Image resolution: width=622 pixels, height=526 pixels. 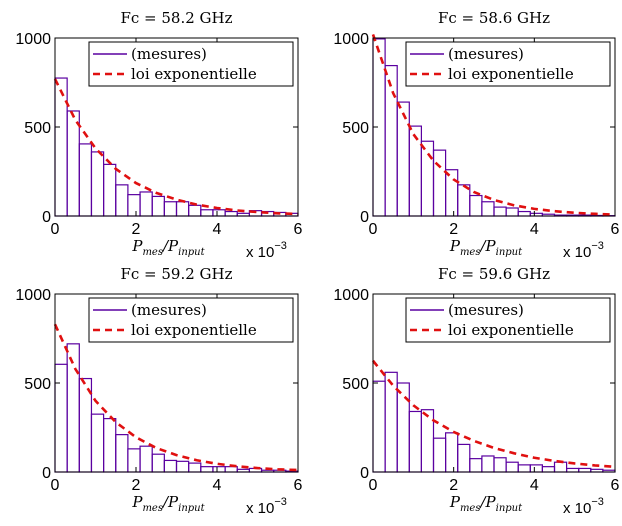 What do you see at coordinates (494, 274) in the screenshot?
I see `chart-title: Fc = 59.6 GHz` at bounding box center [494, 274].